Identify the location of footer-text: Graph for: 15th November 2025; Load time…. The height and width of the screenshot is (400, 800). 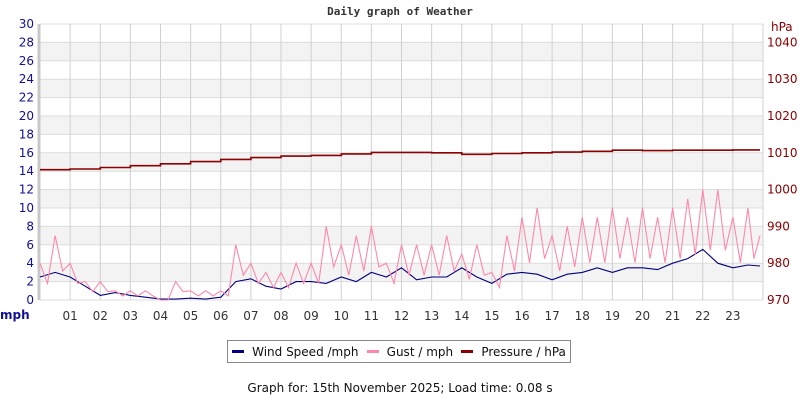
(400, 388).